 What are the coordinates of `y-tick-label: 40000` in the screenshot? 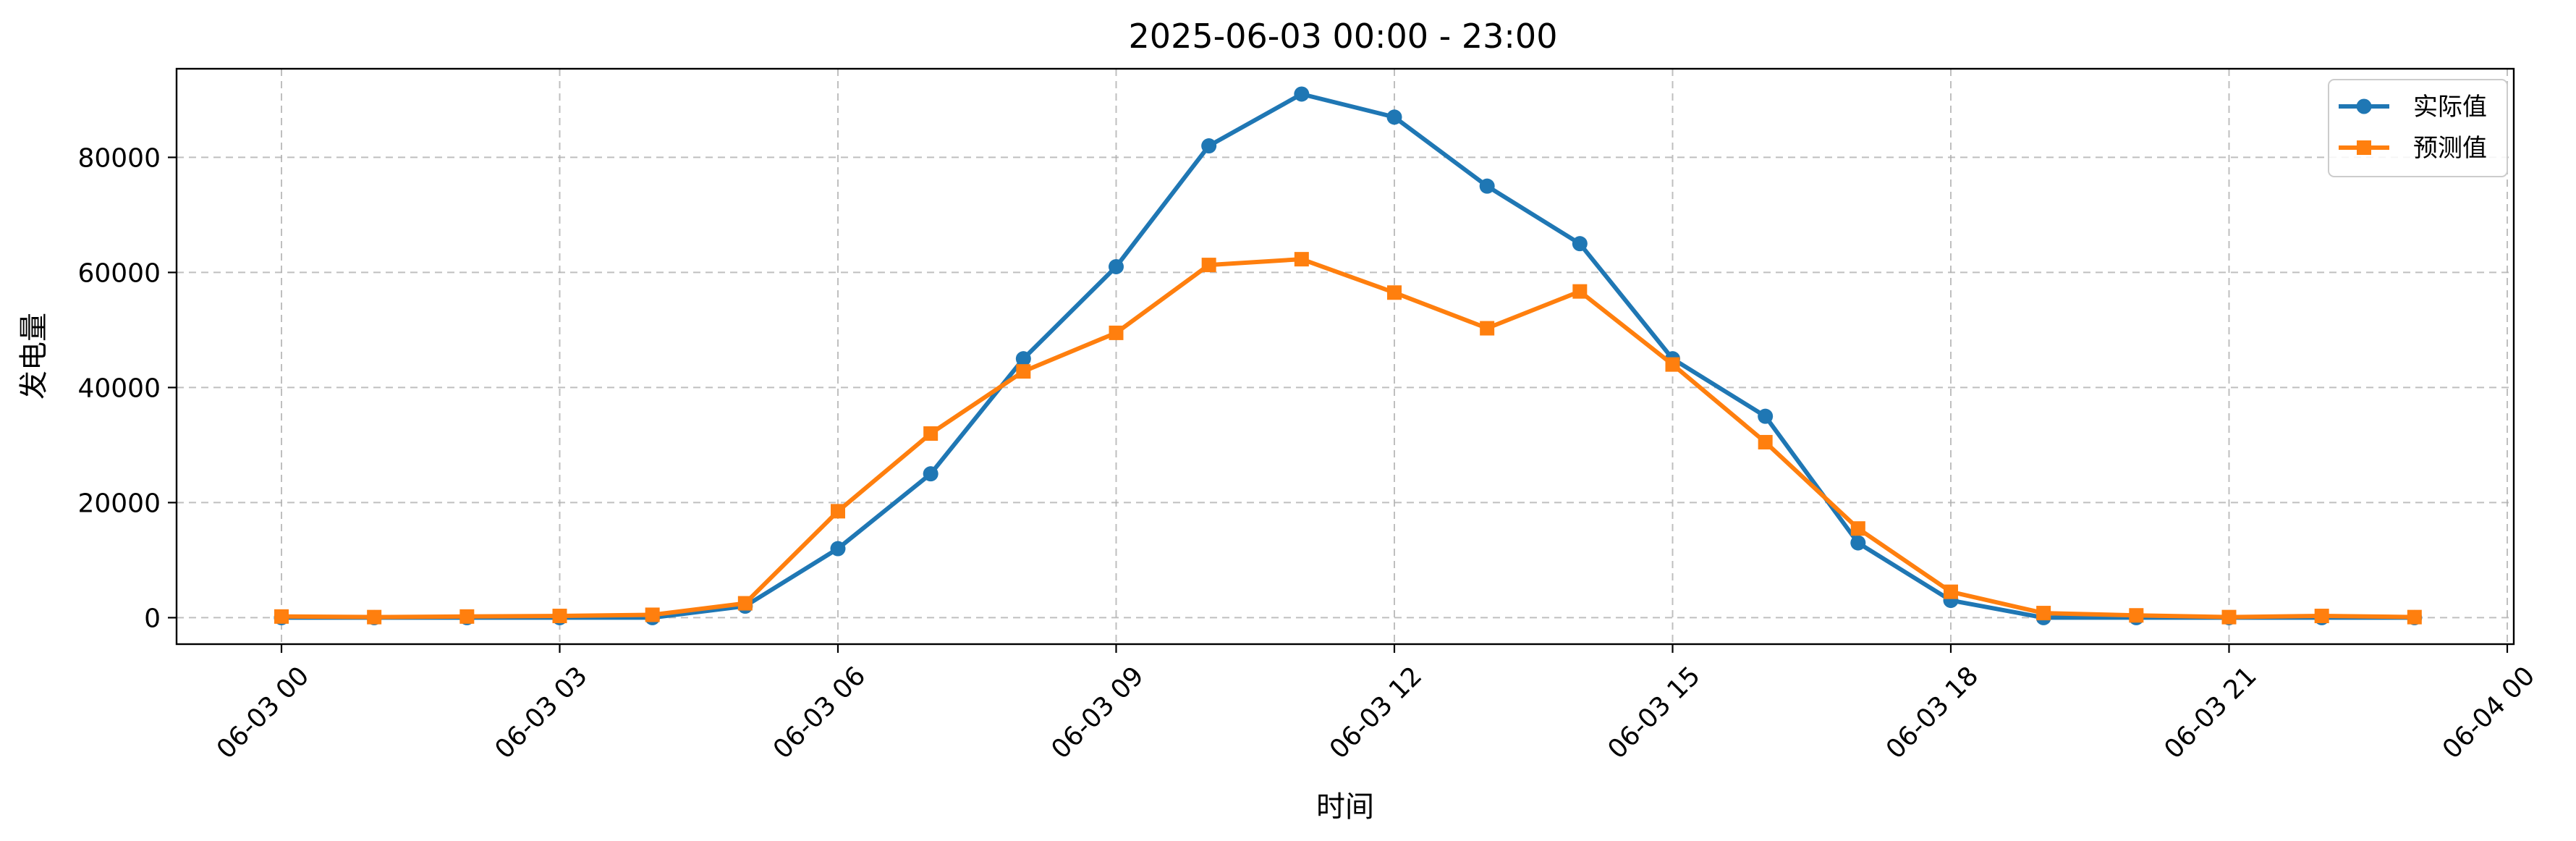 It's located at (119, 388).